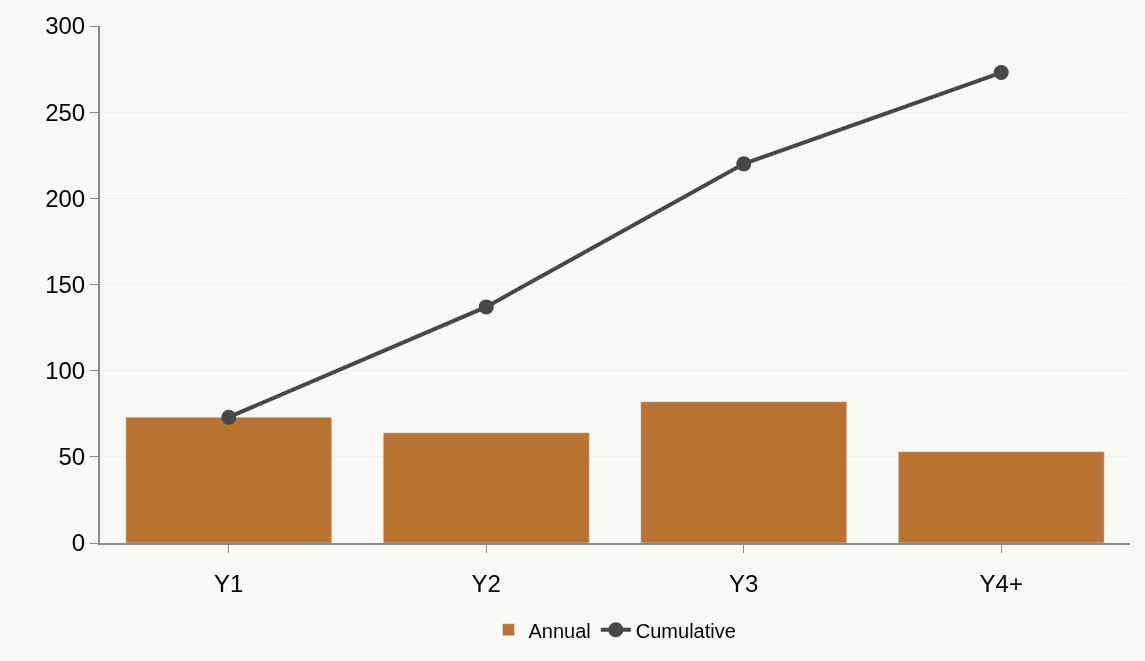 This screenshot has height=661, width=1145. I want to click on y-tick-label: 200, so click(65, 198).